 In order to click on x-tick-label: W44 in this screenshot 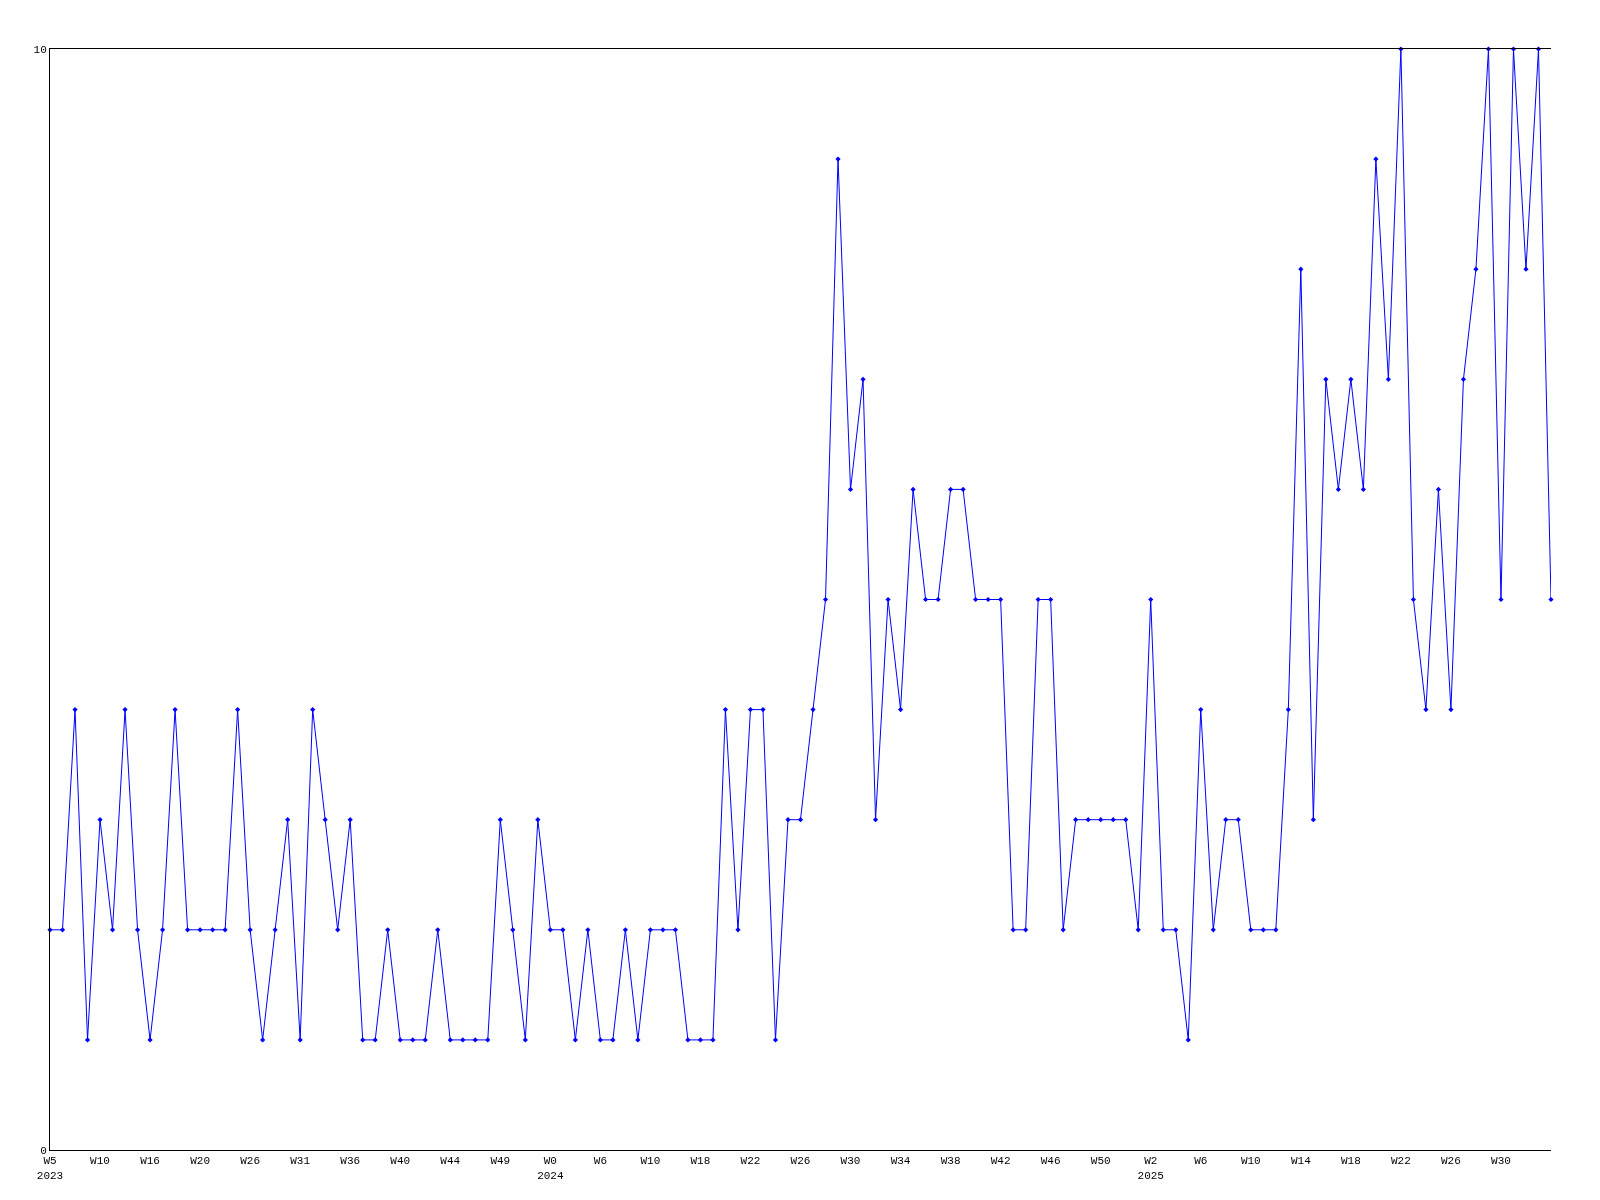, I will do `click(450, 1161)`.